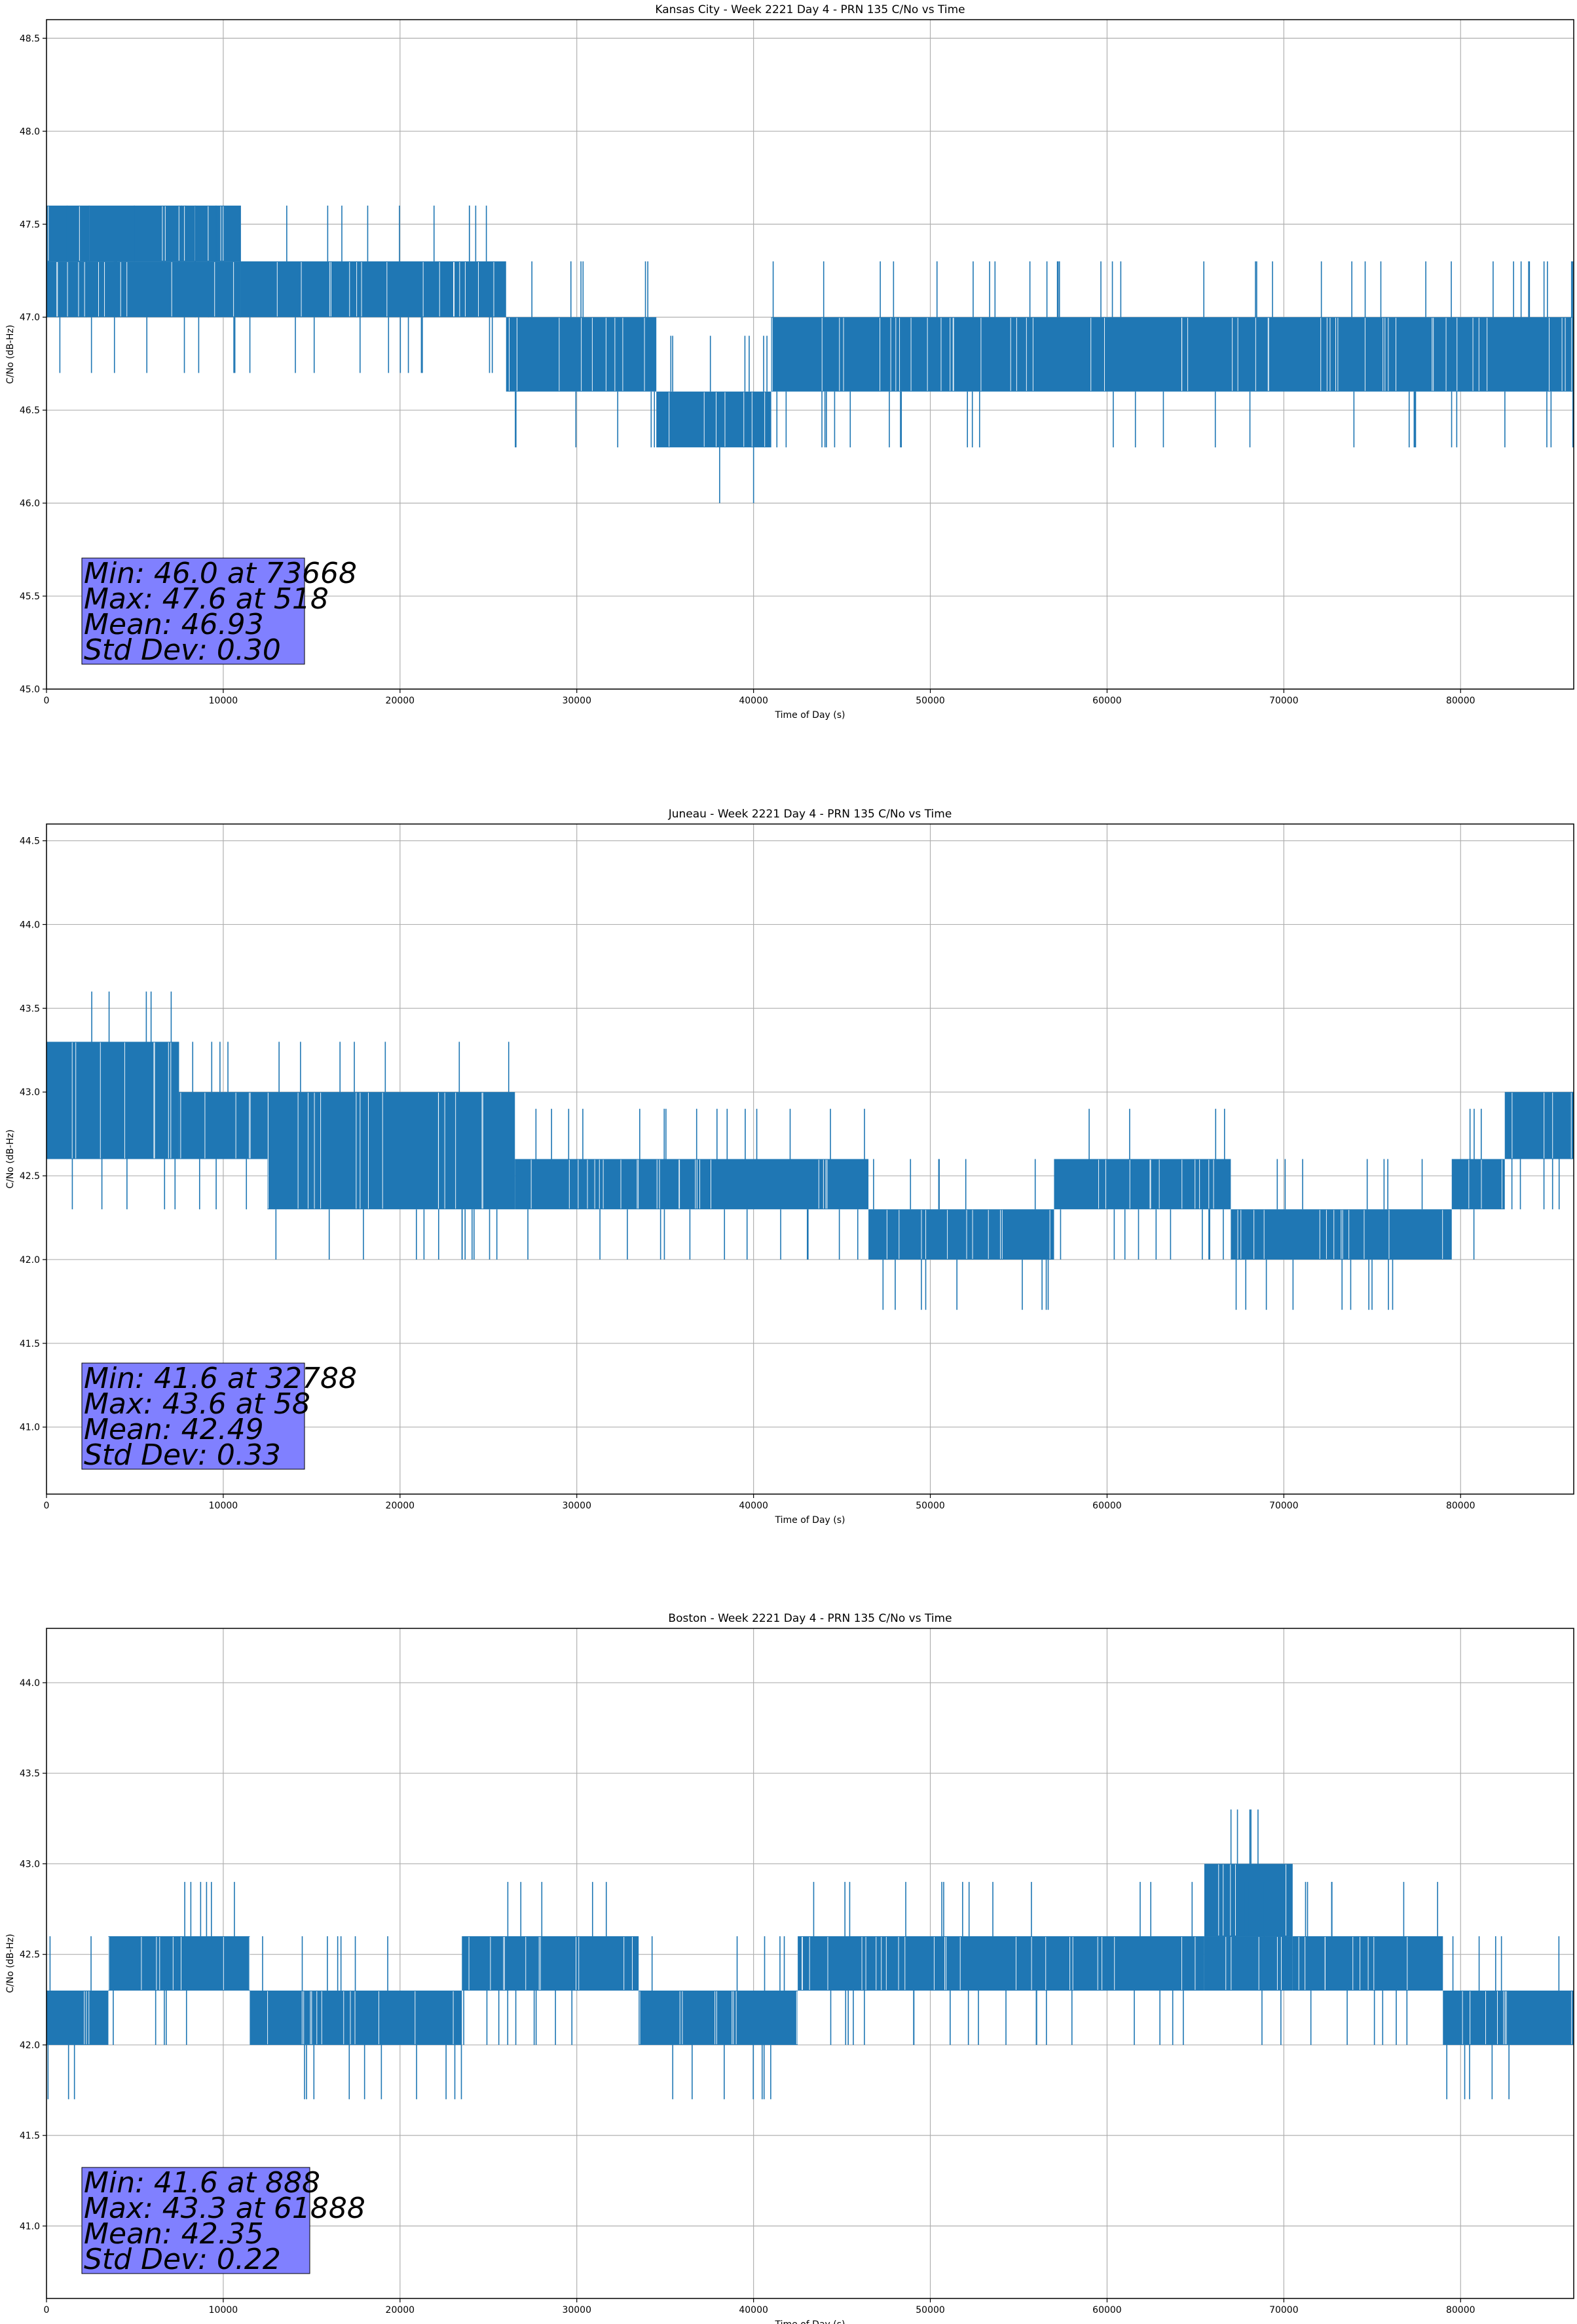 This screenshot has width=1577, height=2324. What do you see at coordinates (174, 2234) in the screenshot?
I see `stats-mean: Mean: 42.35` at bounding box center [174, 2234].